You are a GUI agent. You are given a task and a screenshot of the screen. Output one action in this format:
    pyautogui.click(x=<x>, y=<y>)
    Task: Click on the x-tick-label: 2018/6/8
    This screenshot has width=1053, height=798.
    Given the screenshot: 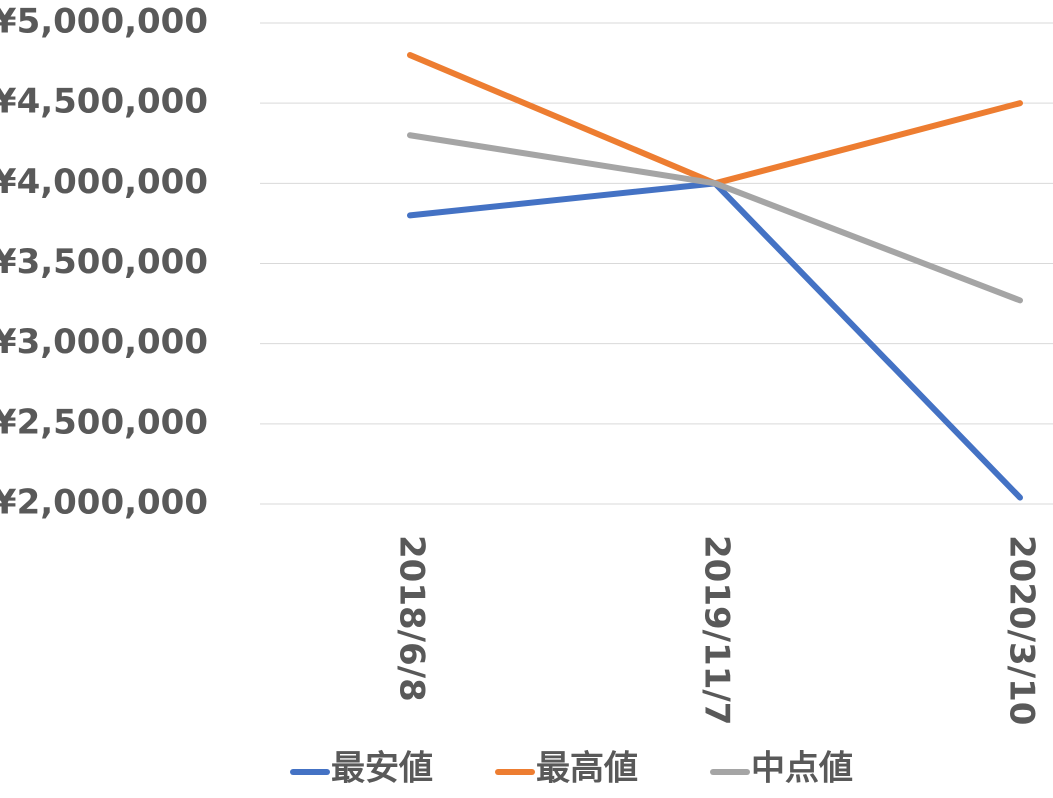 What is the action you would take?
    pyautogui.click(x=412, y=618)
    